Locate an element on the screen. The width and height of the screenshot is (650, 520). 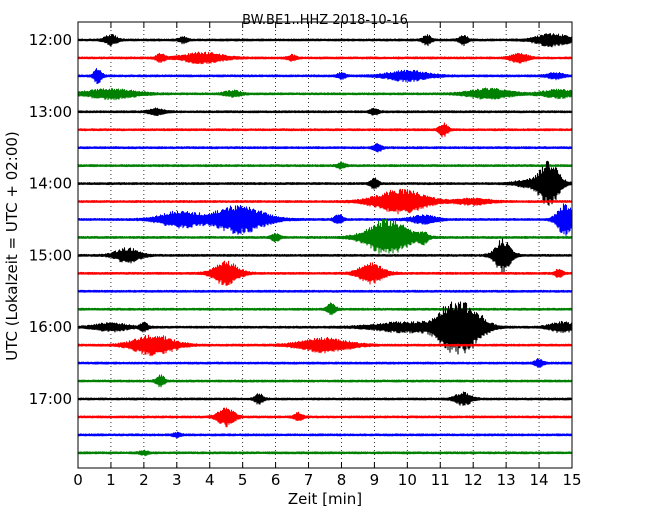
y-tick-label: 16:00 is located at coordinates (50, 327).